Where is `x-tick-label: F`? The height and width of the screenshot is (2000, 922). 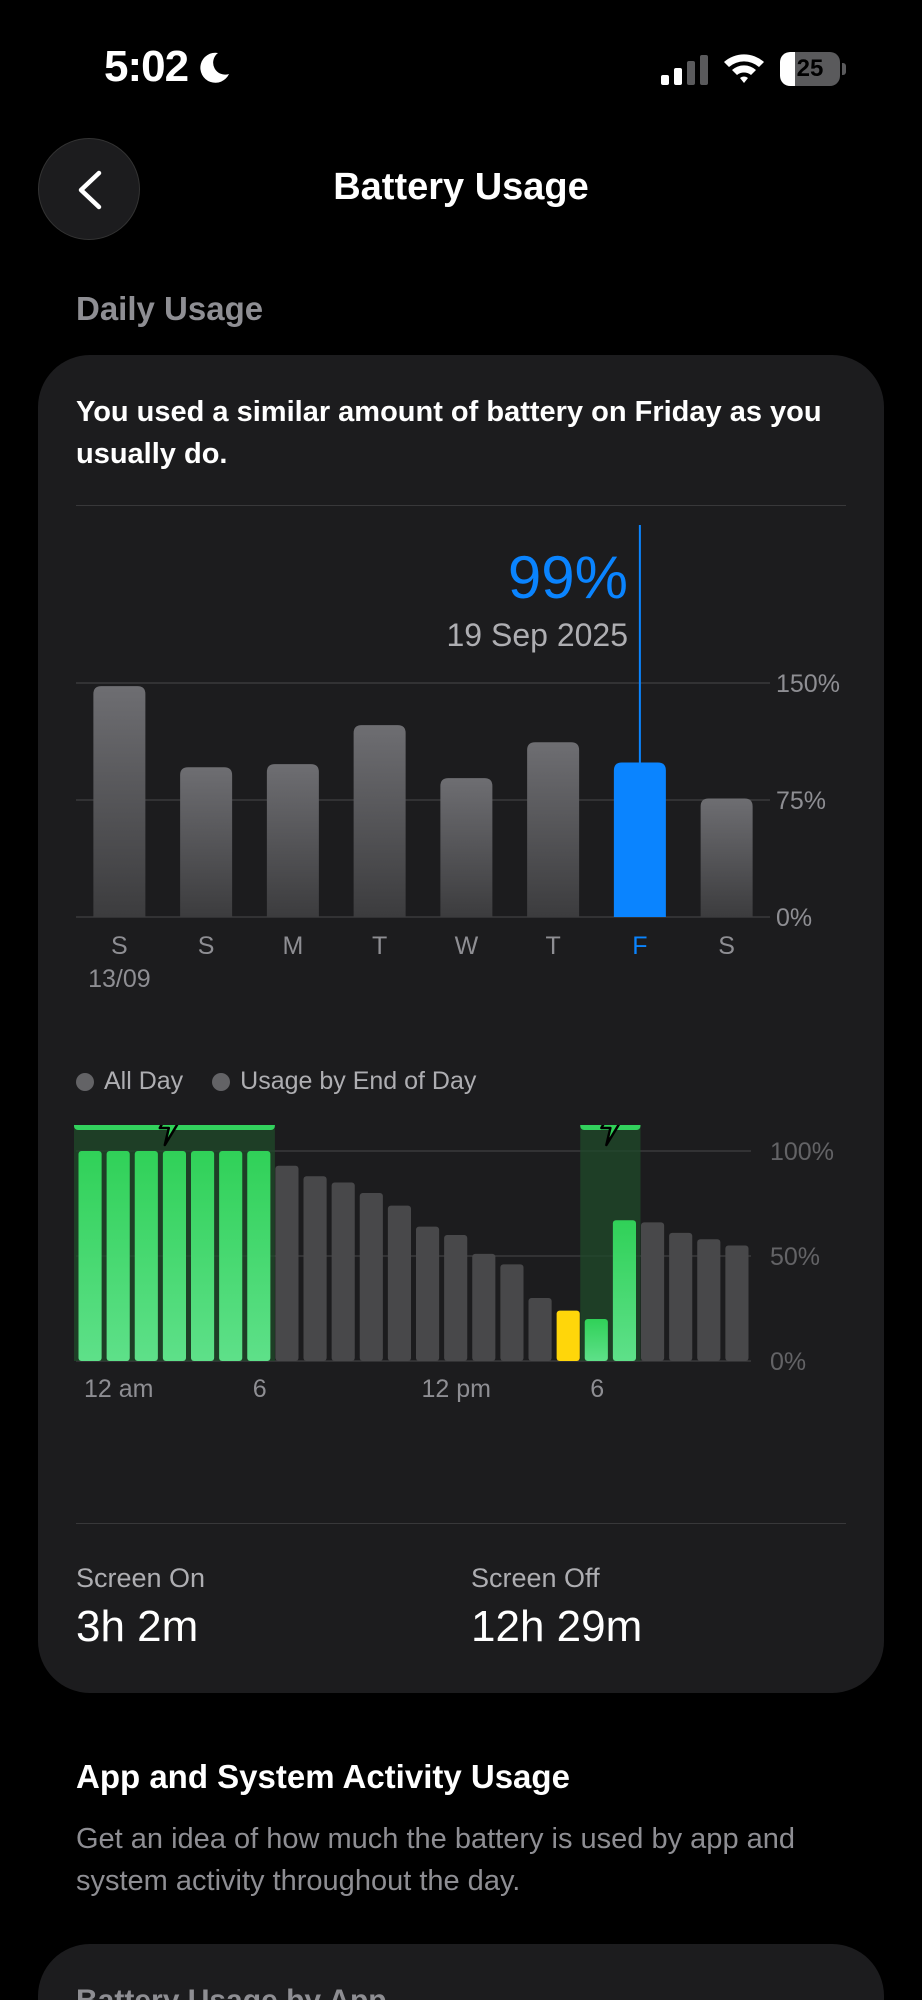 x-tick-label: F is located at coordinates (639, 946).